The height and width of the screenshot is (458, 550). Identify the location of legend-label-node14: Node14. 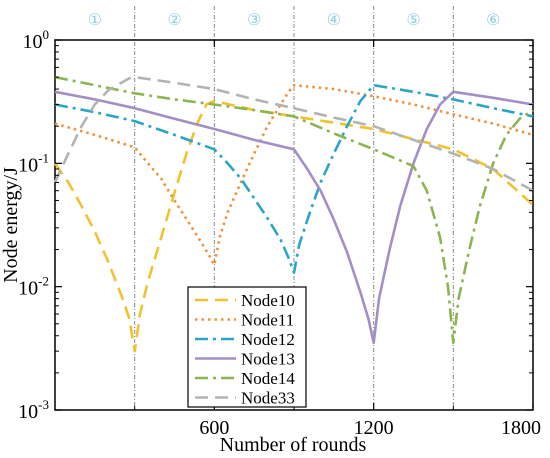
(268, 378).